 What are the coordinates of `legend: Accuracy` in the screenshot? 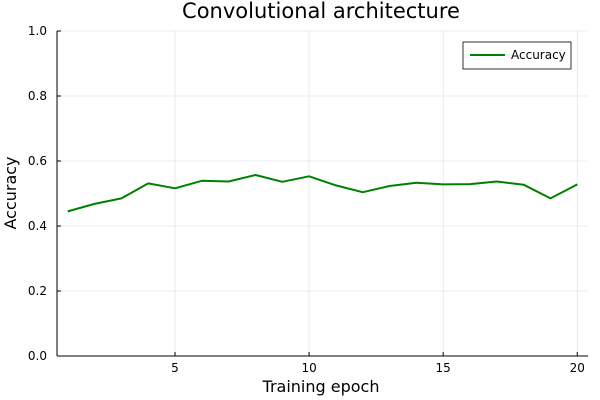 It's located at (517, 55).